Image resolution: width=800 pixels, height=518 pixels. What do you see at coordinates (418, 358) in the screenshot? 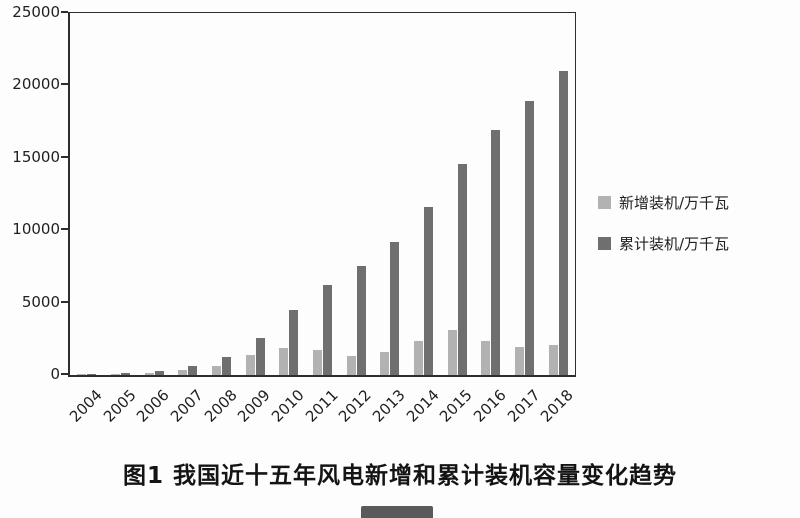
I see `bar-new-2014` at bounding box center [418, 358].